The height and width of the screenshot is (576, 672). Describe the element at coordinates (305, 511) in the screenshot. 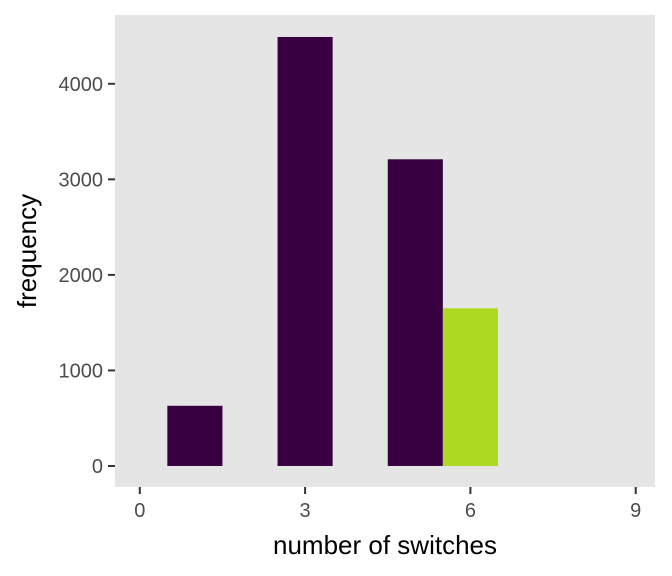

I see `x-tick-label: 3` at that location.